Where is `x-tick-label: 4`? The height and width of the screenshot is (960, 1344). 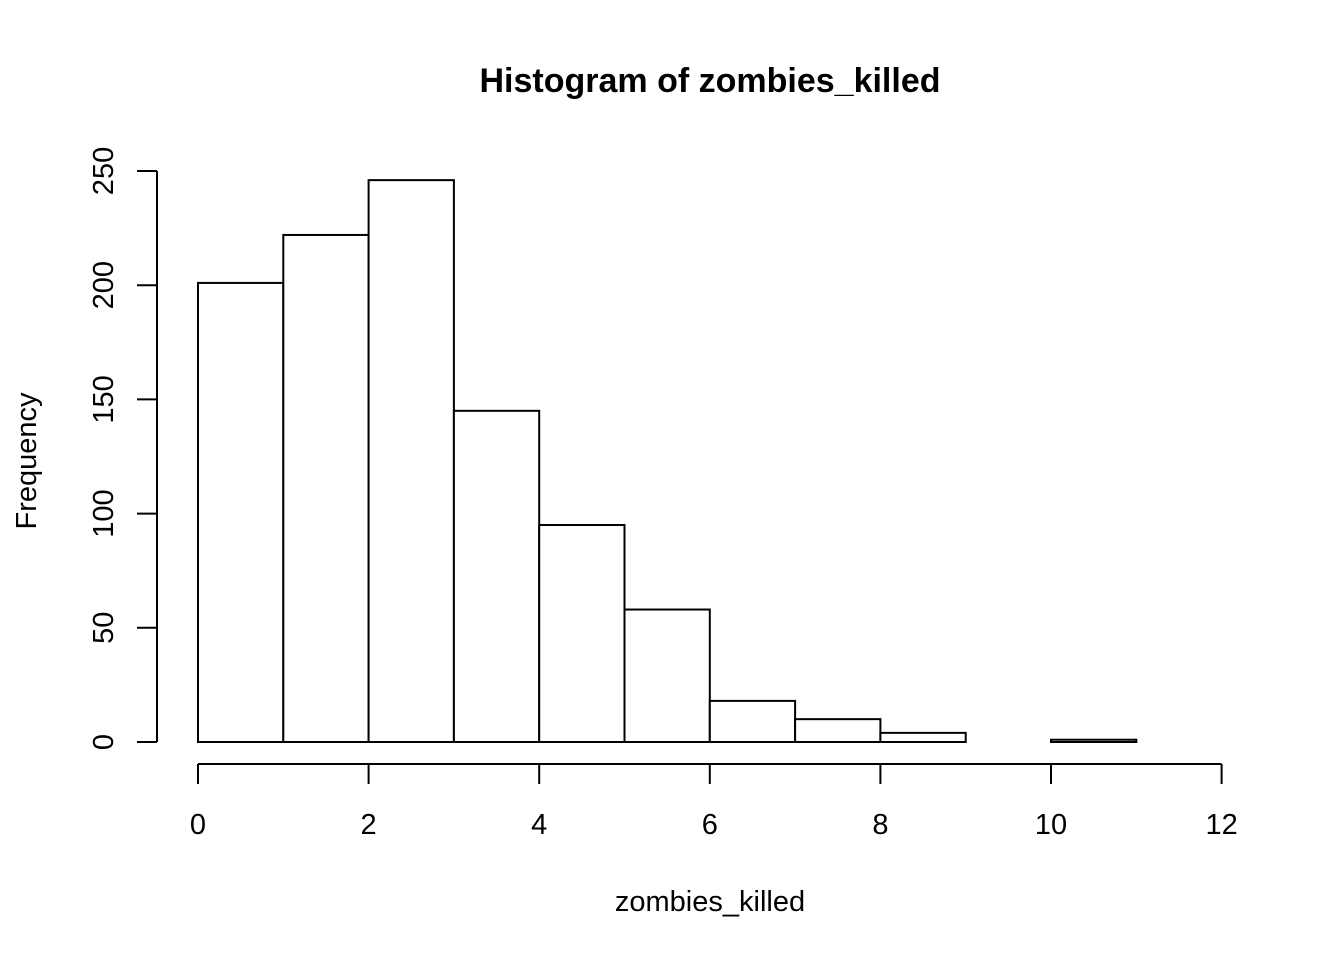
x-tick-label: 4 is located at coordinates (539, 825).